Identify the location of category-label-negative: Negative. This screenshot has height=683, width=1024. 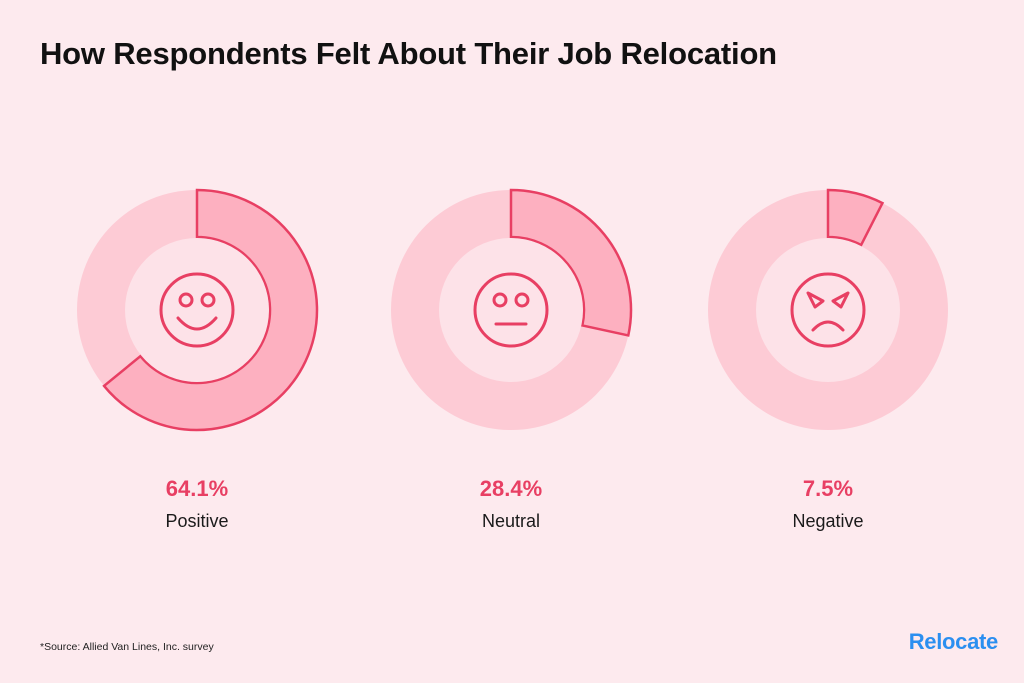
(828, 521).